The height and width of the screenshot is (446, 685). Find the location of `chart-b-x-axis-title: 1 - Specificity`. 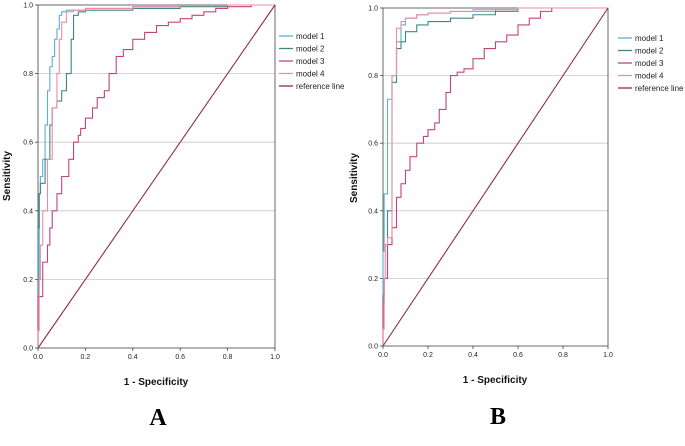

chart-b-x-axis-title: 1 - Specificity is located at coordinates (495, 380).